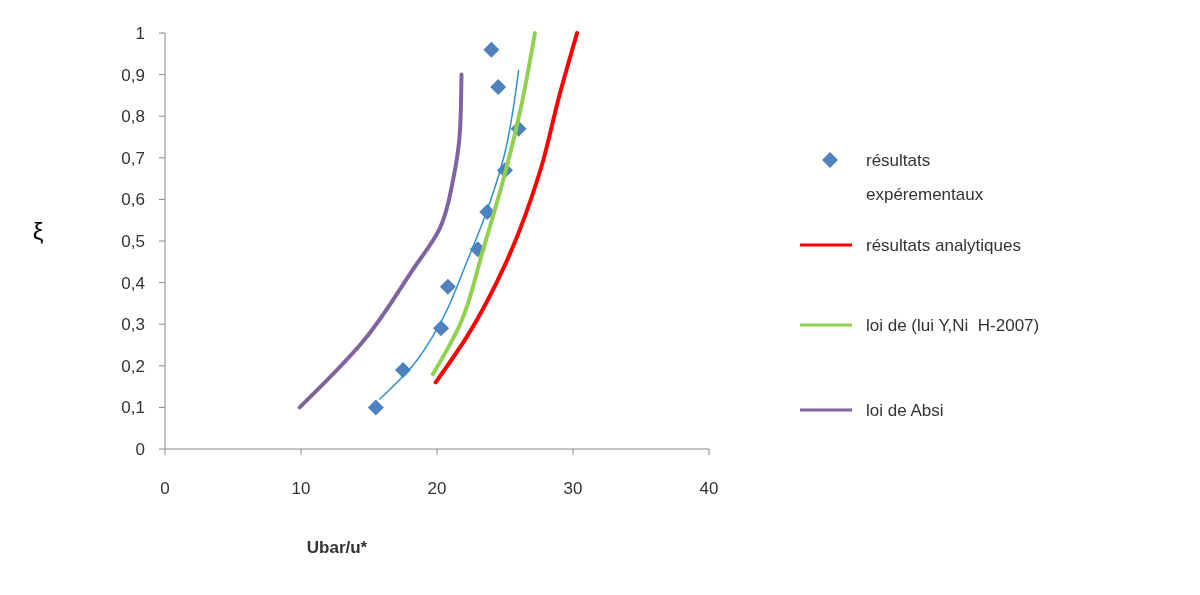  I want to click on y-tick-label: 0,6, so click(133, 200).